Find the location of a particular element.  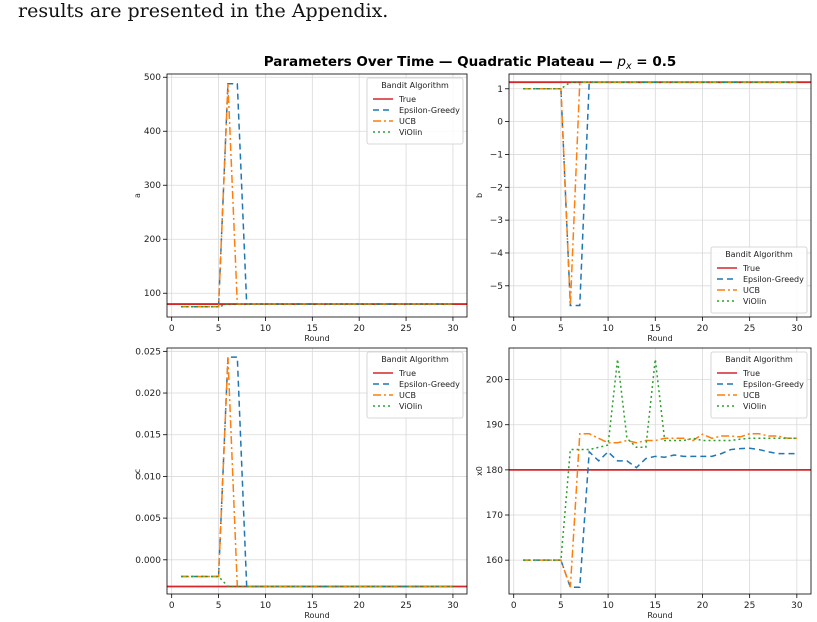

y-tick-label: −2 is located at coordinates (496, 188).